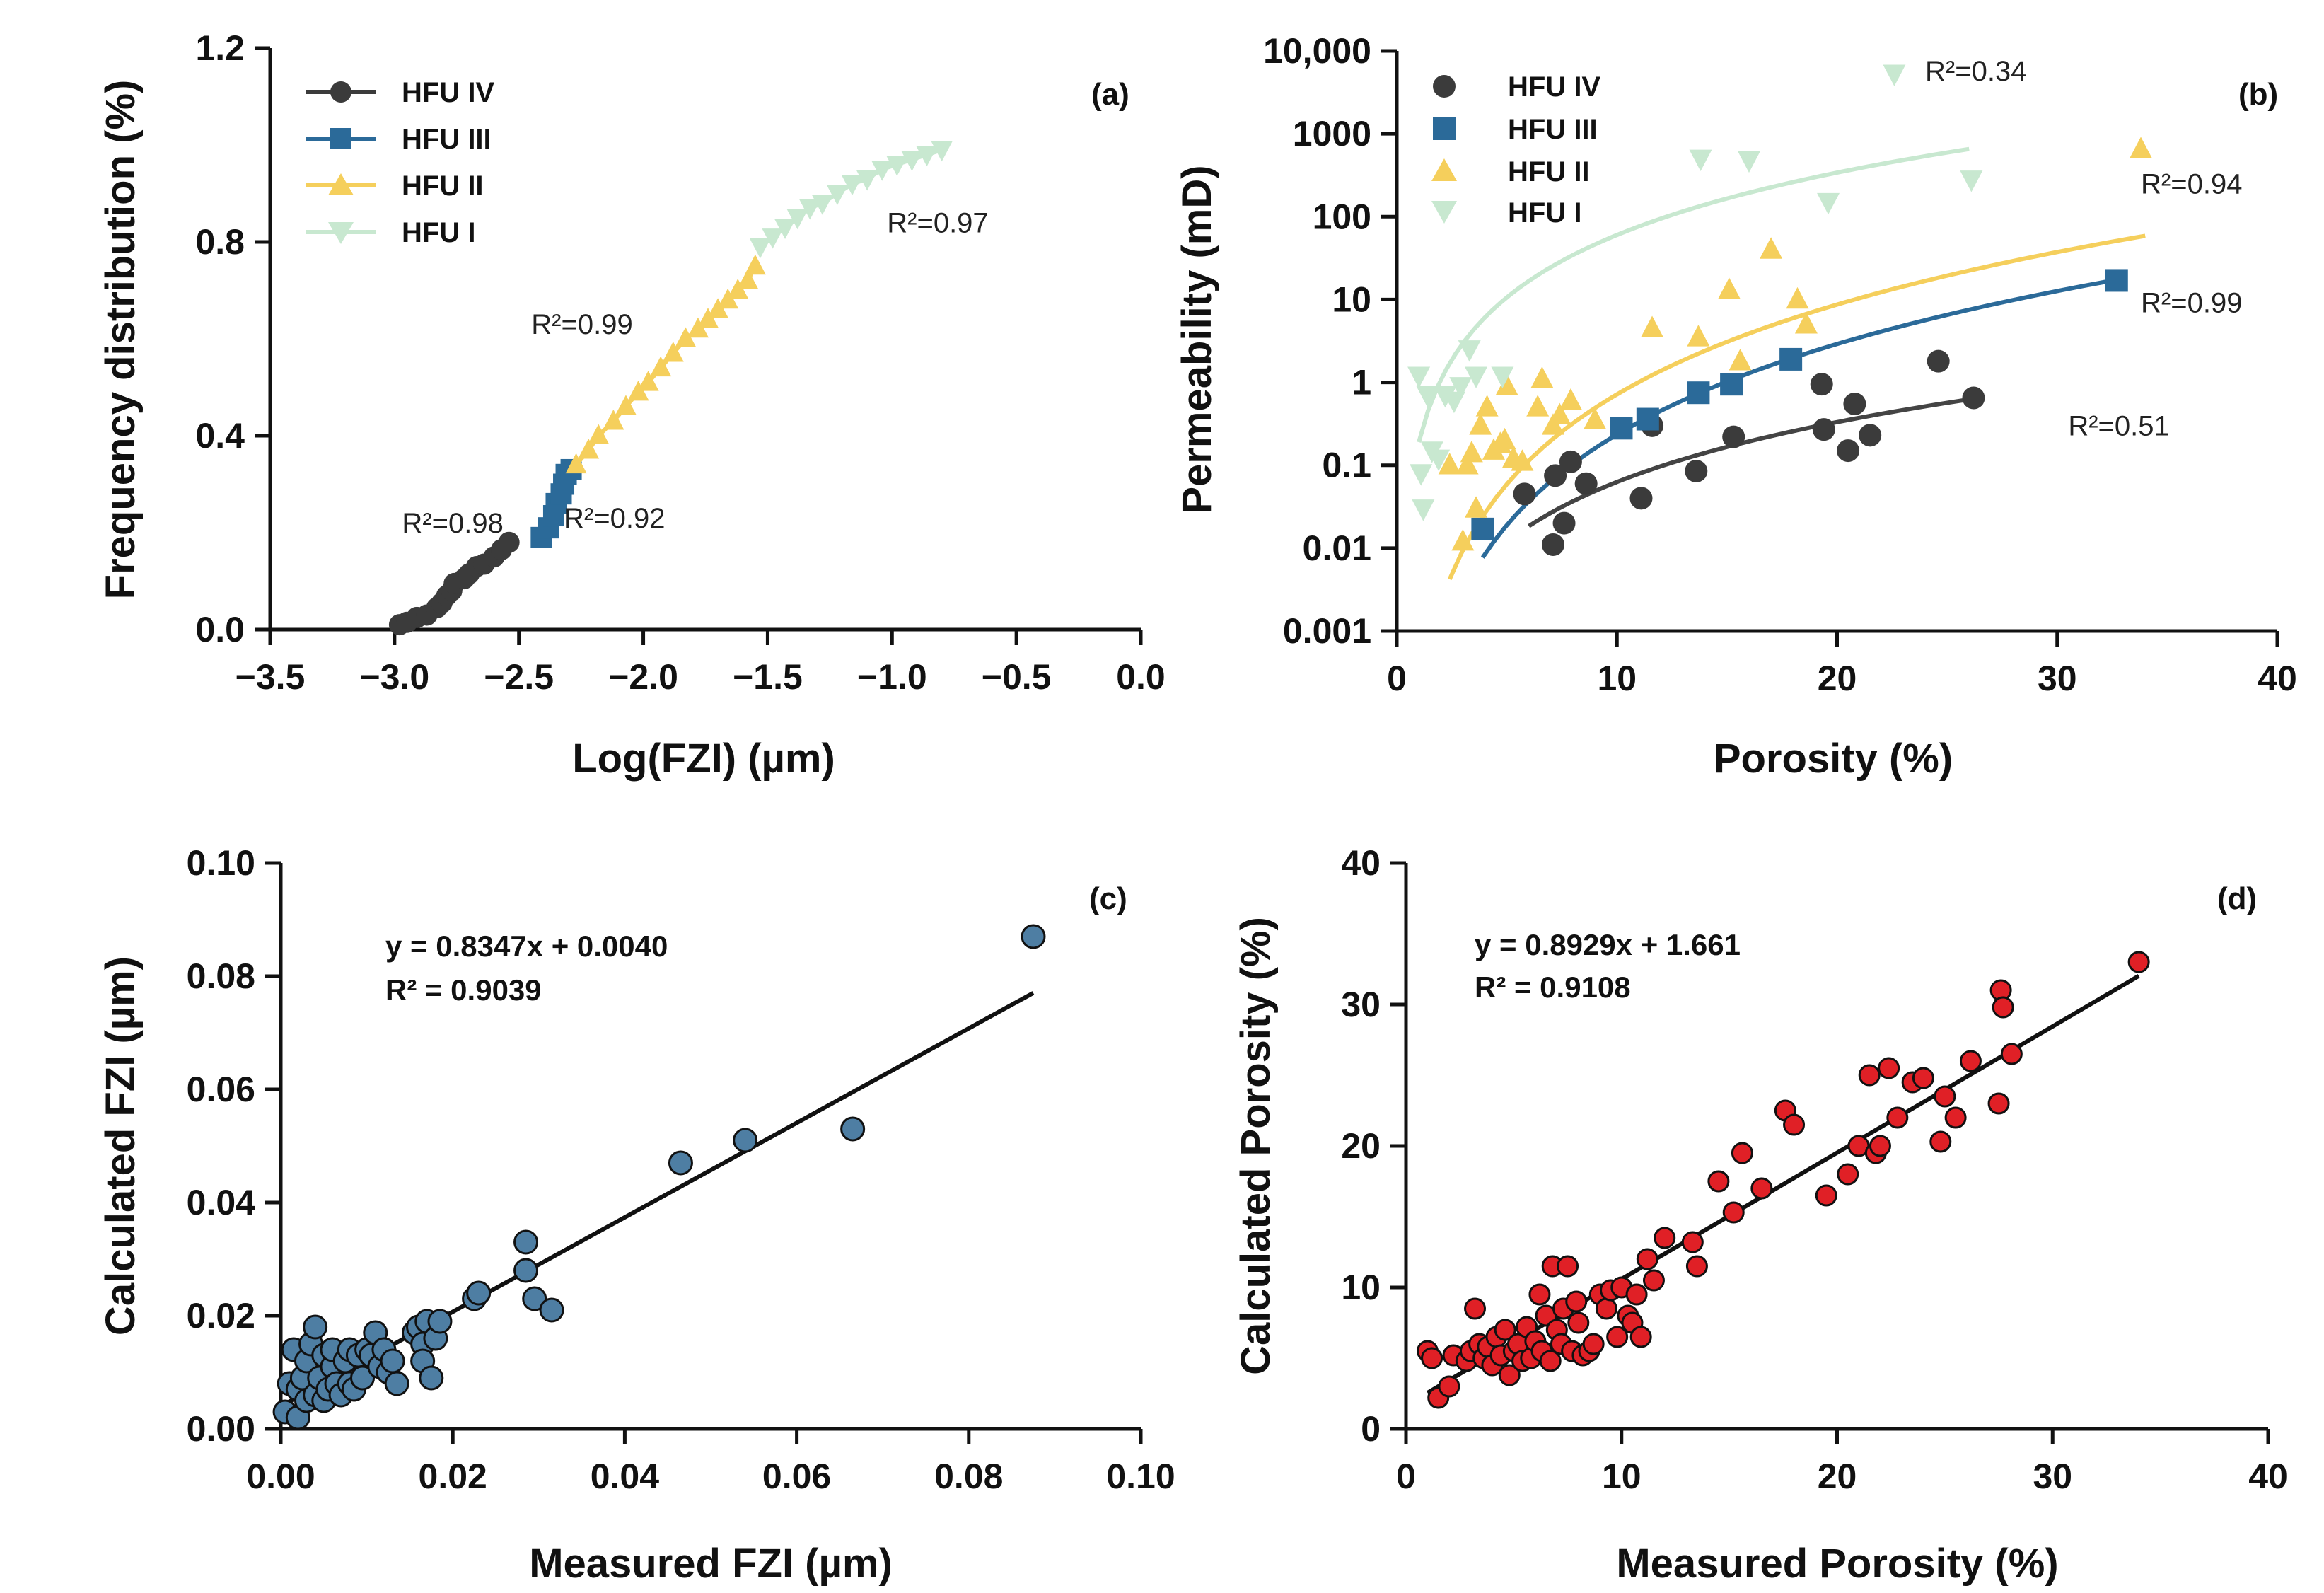 The width and height of the screenshot is (2324, 1593). I want to click on panel-c-equation: y = 0.8347x + 0.0040, so click(526, 946).